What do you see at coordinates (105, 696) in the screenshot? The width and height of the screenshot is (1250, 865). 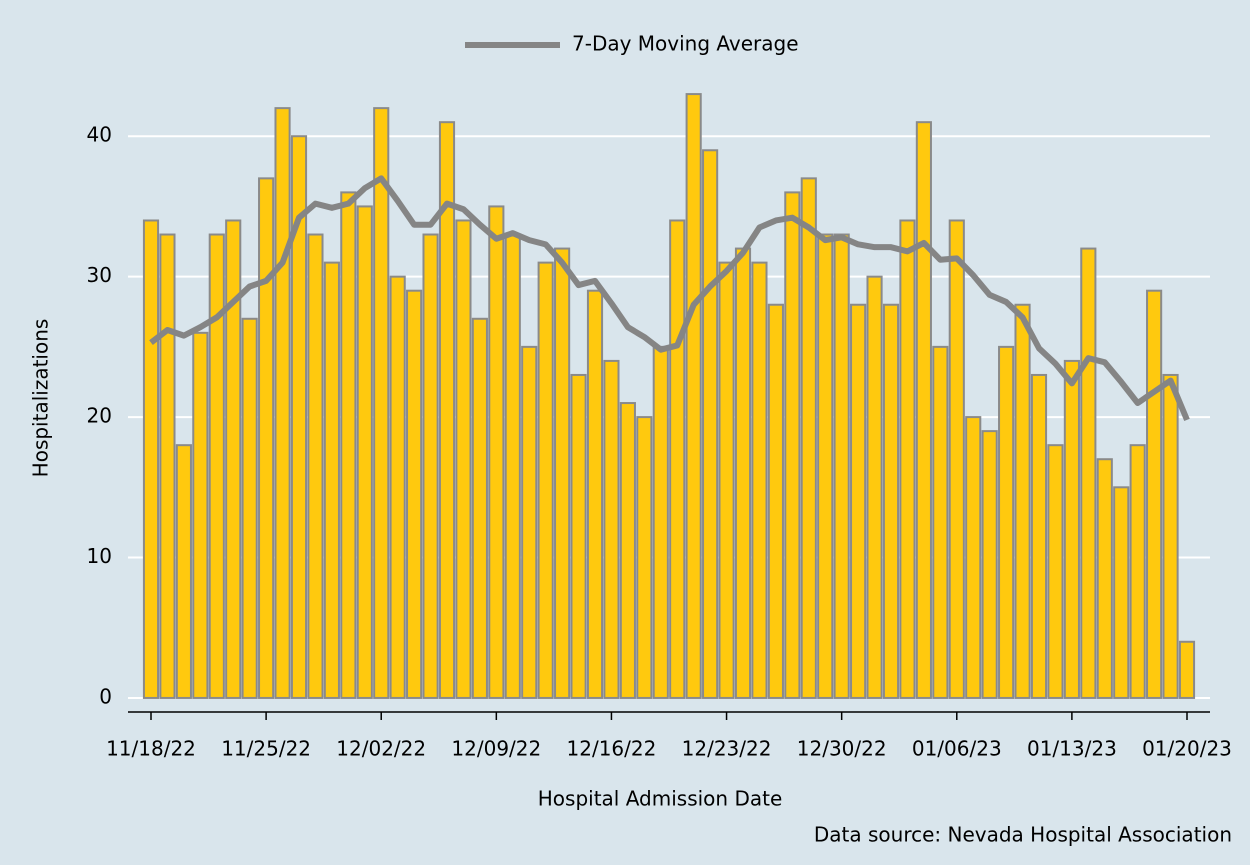 I see `y-tick-label: 0` at bounding box center [105, 696].